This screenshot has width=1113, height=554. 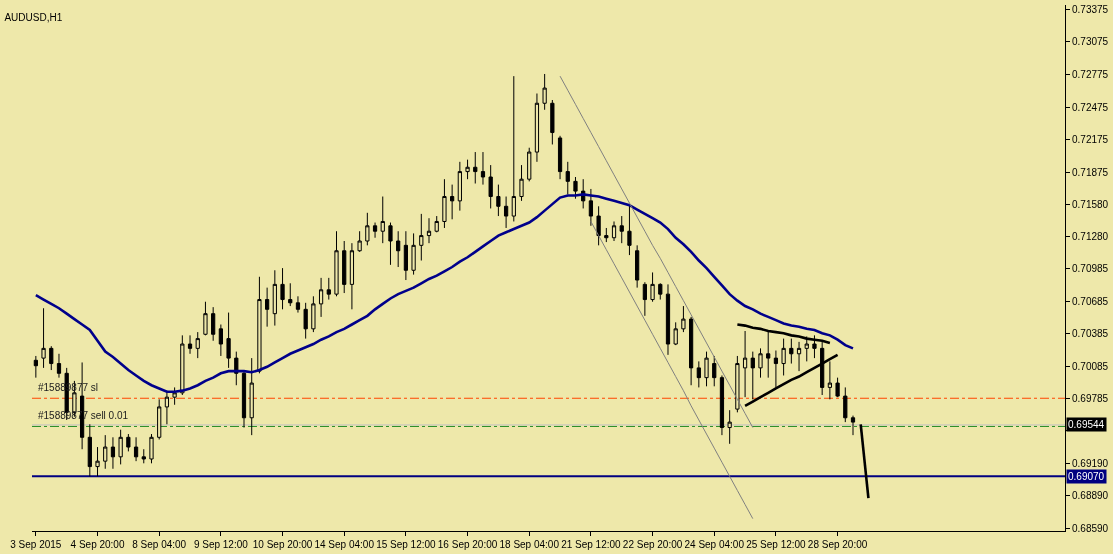 I want to click on x-tick-label: 9 Sep 12:00, so click(x=221, y=544).